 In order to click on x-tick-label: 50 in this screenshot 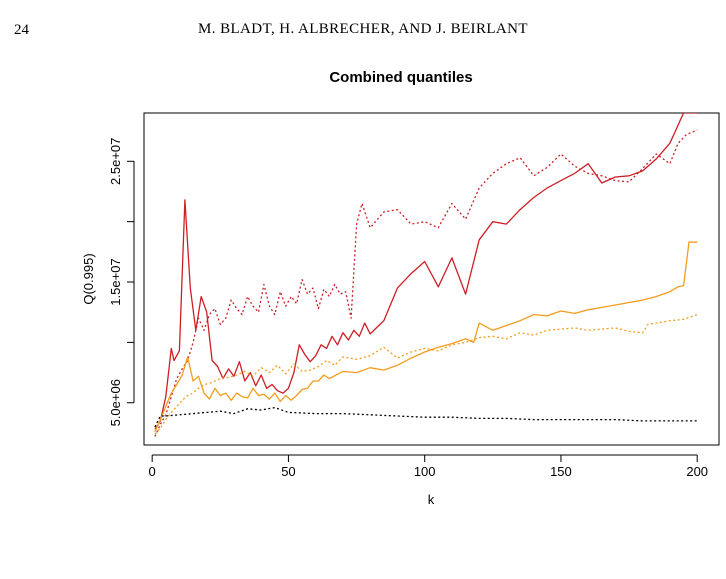, I will do `click(288, 471)`.